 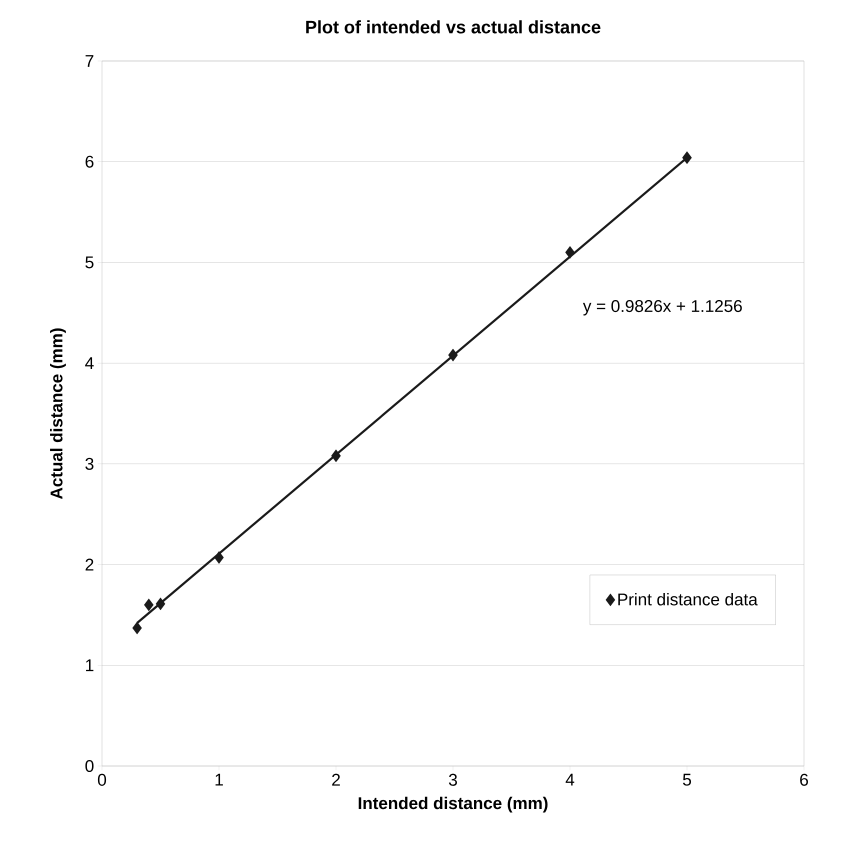 I want to click on legend-label: Print distance data, so click(x=688, y=599).